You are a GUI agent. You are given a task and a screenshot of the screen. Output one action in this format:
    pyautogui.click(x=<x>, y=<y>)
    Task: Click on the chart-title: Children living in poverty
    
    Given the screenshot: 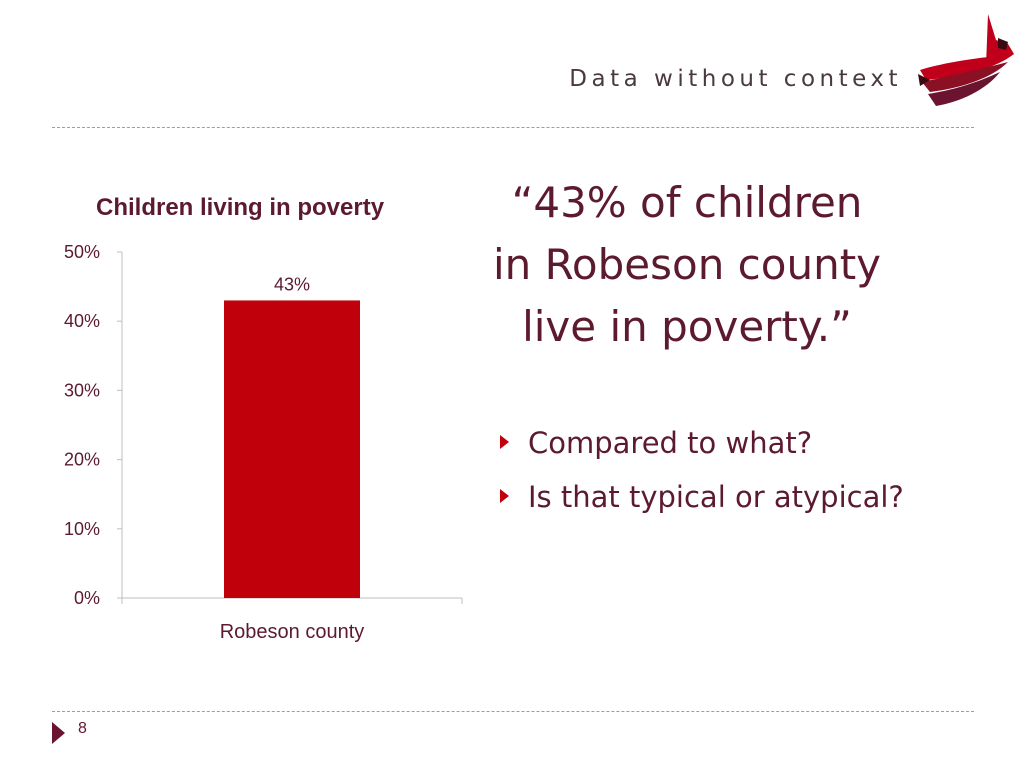 What is the action you would take?
    pyautogui.click(x=240, y=207)
    